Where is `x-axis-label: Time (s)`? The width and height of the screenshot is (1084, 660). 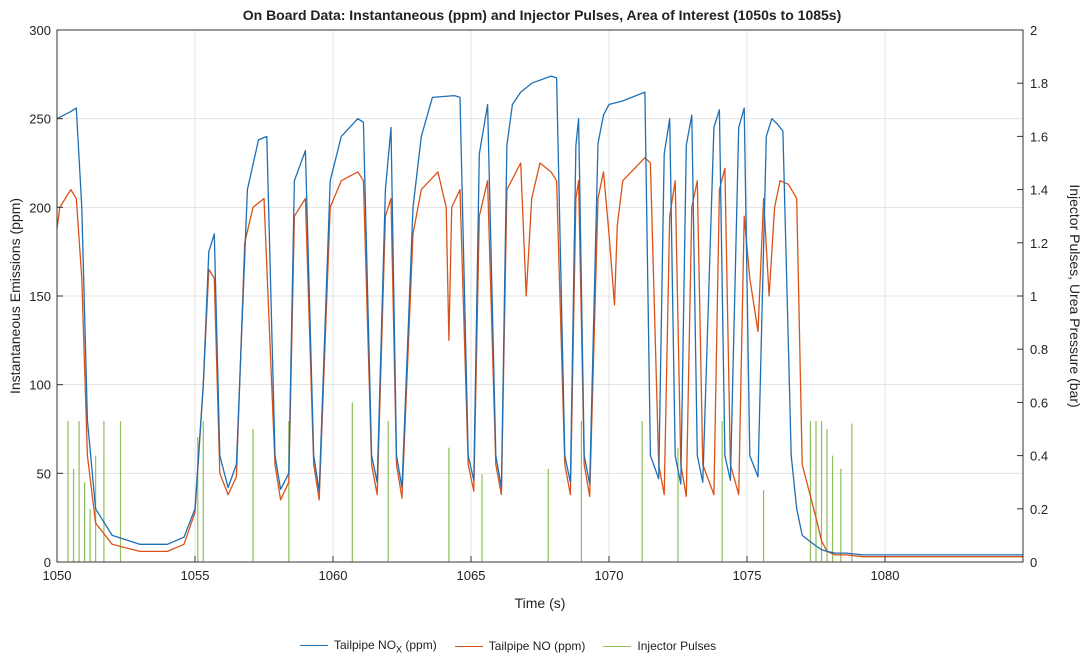
x-axis-label: Time (s) is located at coordinates (540, 603).